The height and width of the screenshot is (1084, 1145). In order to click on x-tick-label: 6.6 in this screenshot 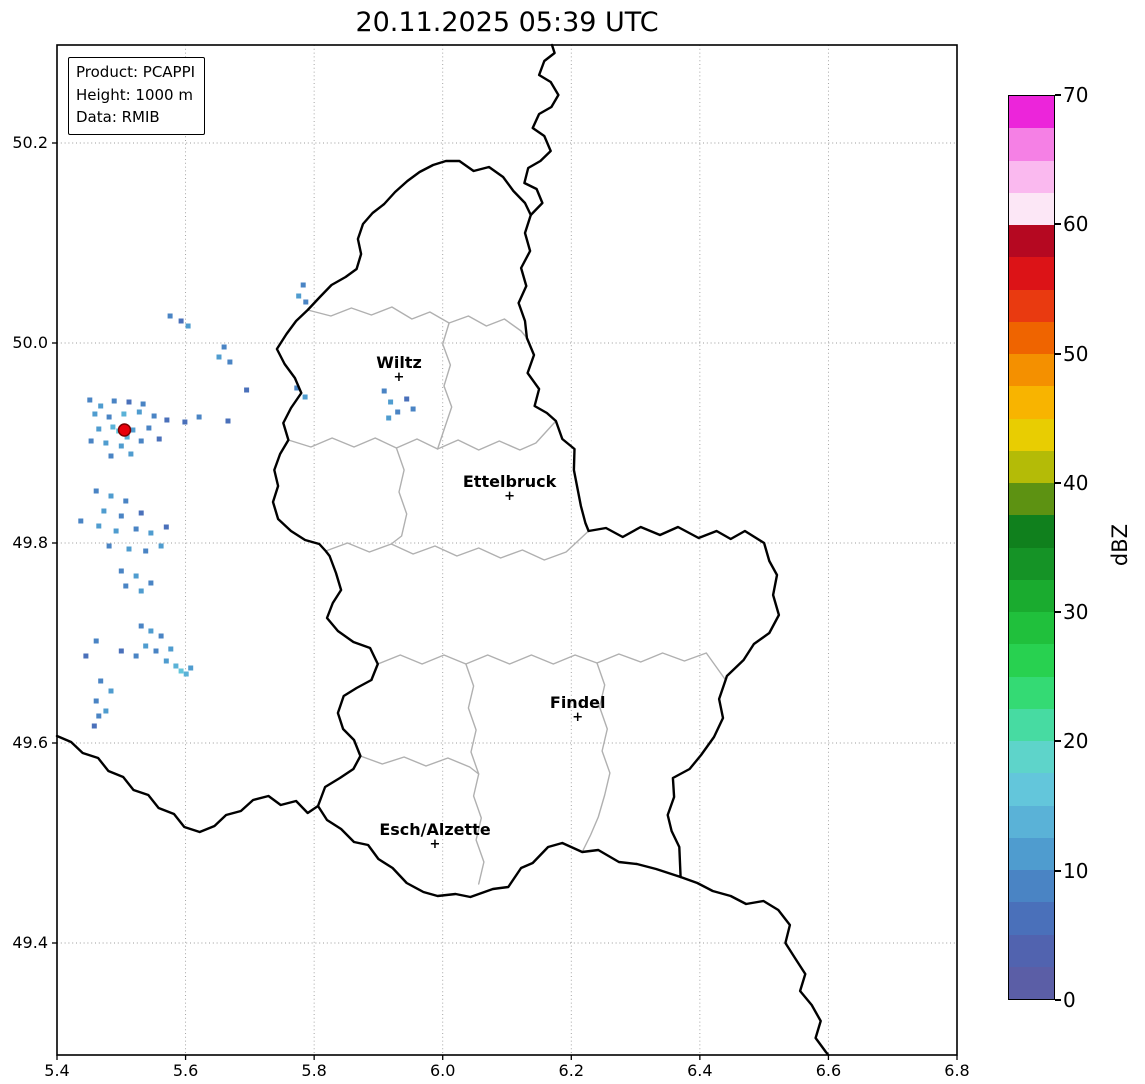, I will do `click(828, 1070)`.